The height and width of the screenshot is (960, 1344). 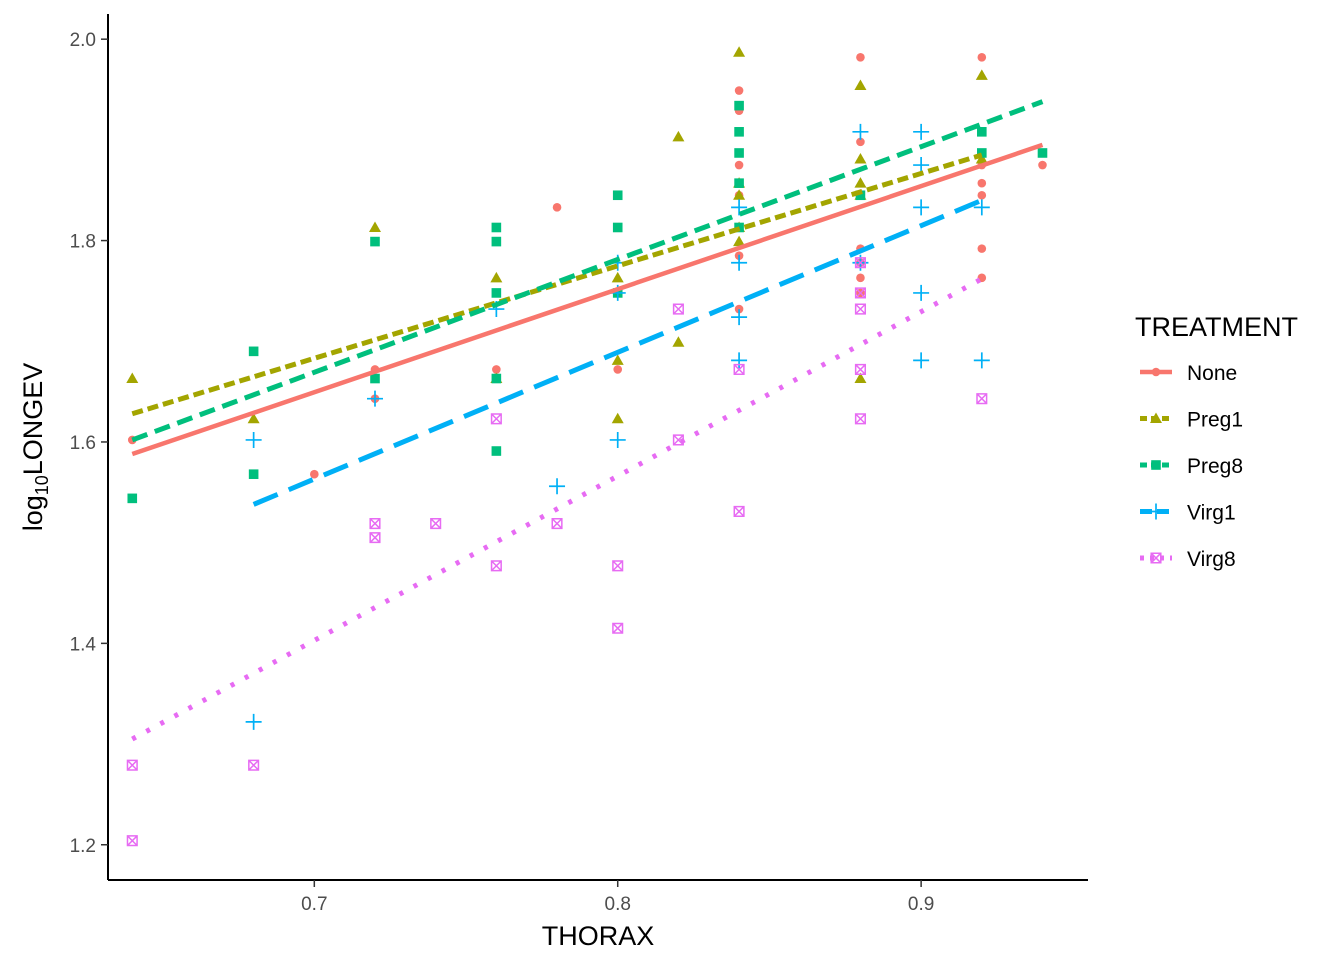 What do you see at coordinates (1216, 441) in the screenshot?
I see `legend: TREATMENT None Preg1 Preg8 Virg1 Virg8` at bounding box center [1216, 441].